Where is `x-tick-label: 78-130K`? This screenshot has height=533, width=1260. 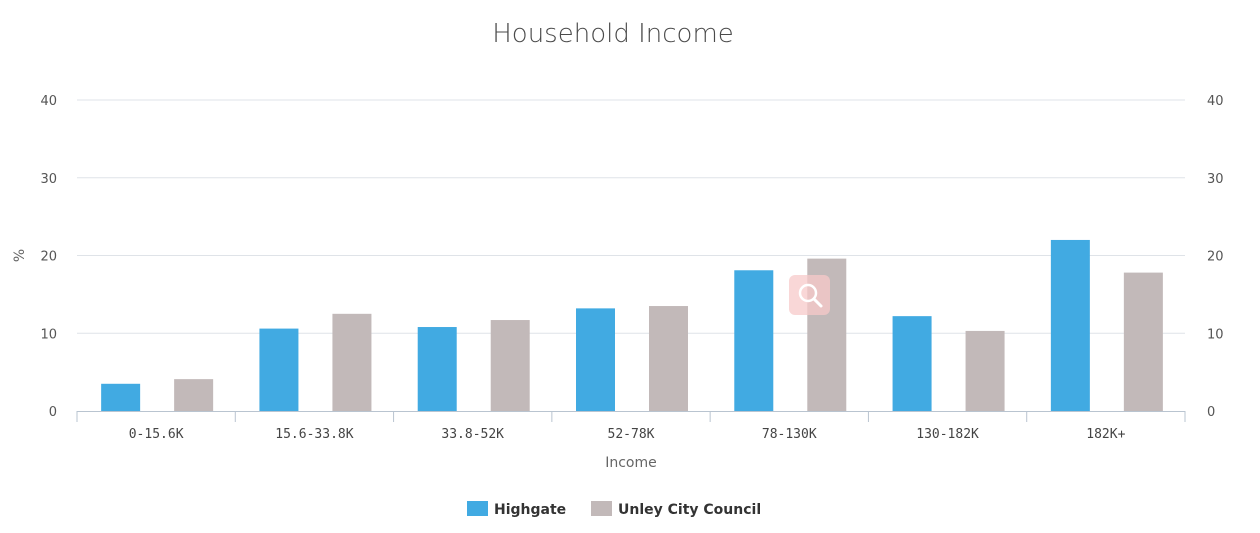 x-tick-label: 78-130K is located at coordinates (789, 434).